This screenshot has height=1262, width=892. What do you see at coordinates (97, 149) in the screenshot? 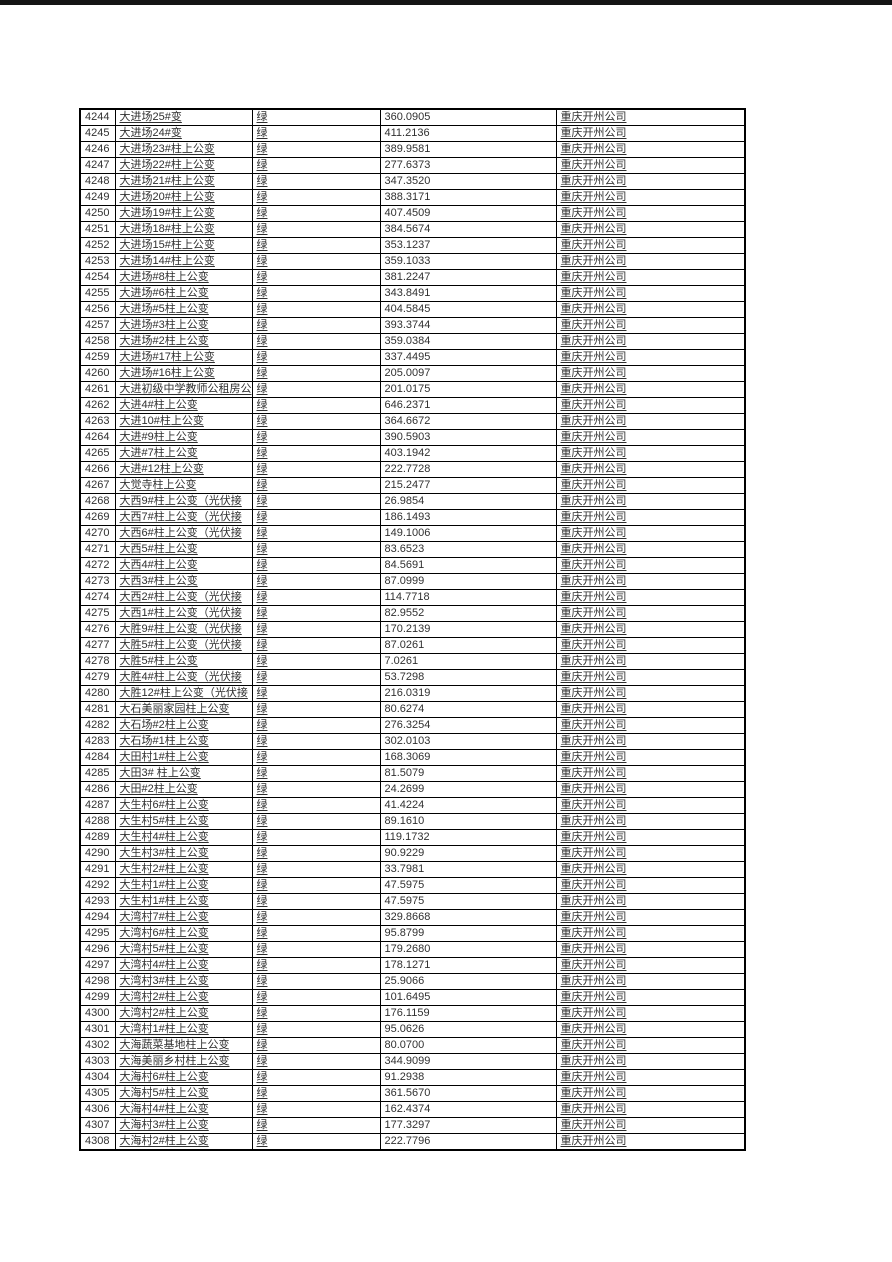
I see `row-number-cell: 4246` at bounding box center [97, 149].